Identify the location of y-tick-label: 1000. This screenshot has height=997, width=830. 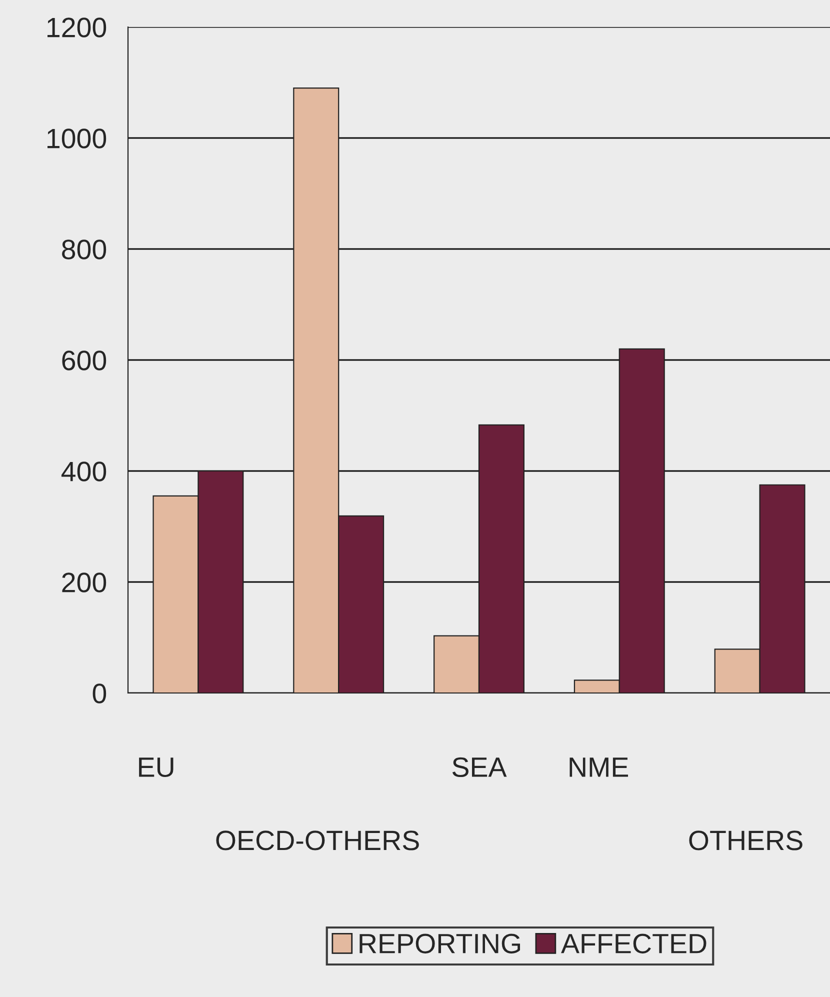
(76, 138).